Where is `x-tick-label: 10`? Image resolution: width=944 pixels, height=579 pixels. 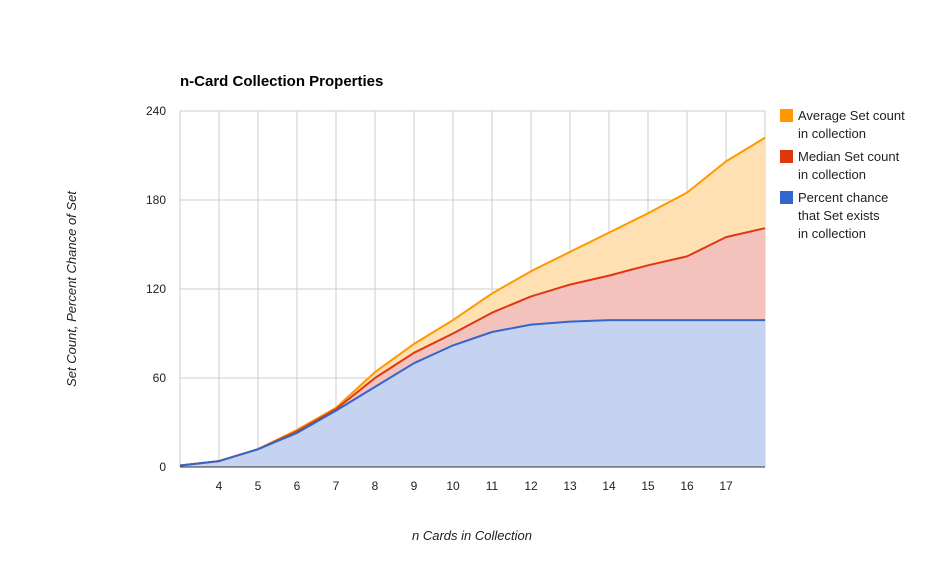 x-tick-label: 10 is located at coordinates (453, 486).